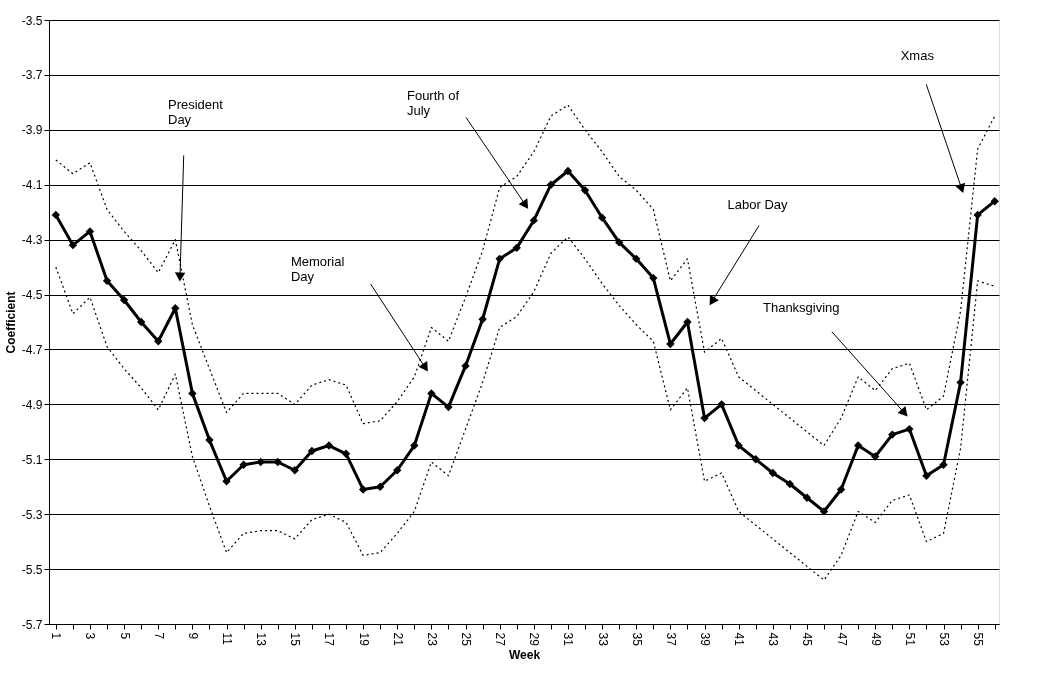 This screenshot has height=700, width=1038. What do you see at coordinates (90, 636) in the screenshot?
I see `x-tick-label: 3` at bounding box center [90, 636].